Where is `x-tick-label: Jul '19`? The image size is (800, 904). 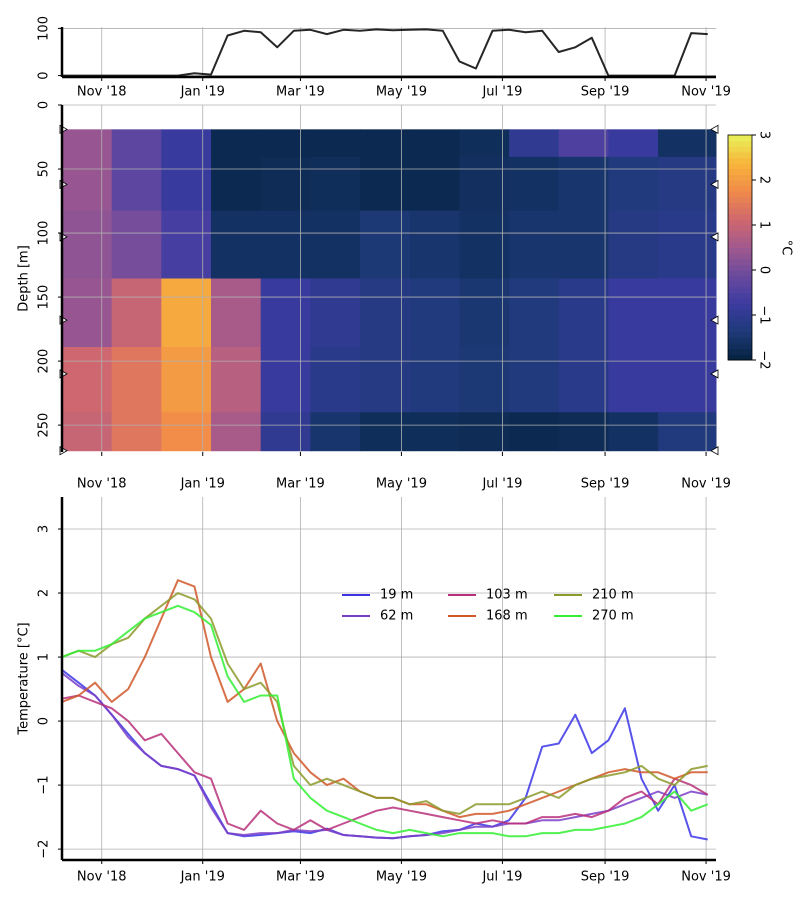
x-tick-label: Jul '19 is located at coordinates (501, 877).